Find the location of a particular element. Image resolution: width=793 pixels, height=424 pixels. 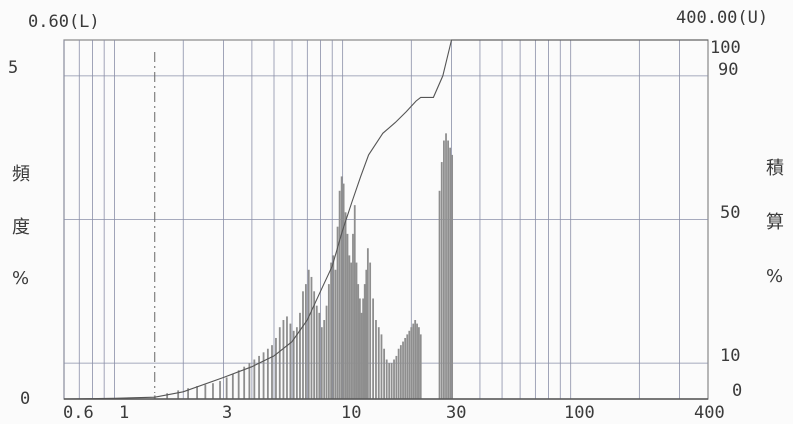

y-left-label-char-2: 度 is located at coordinates (21, 227).